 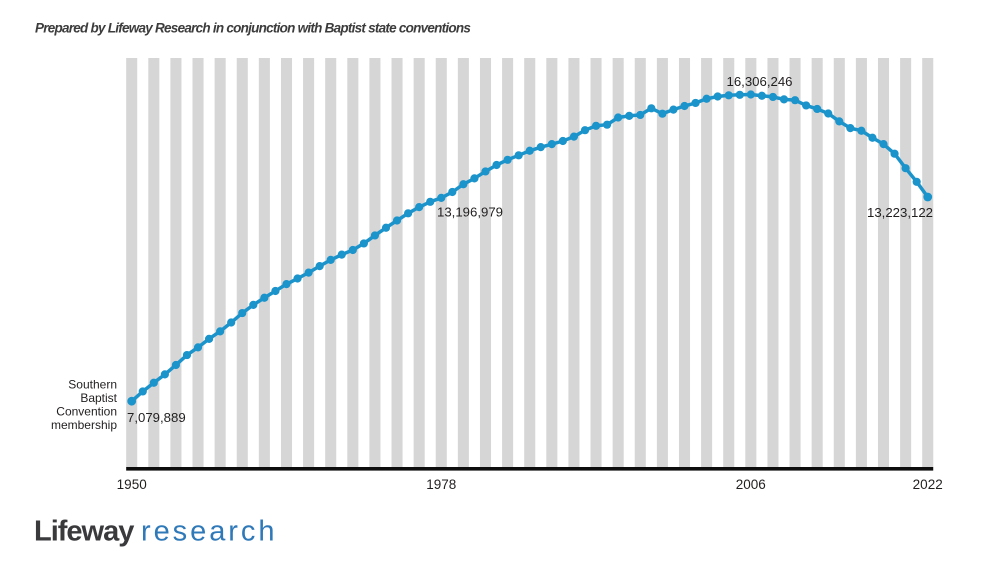 I want to click on svg-text: 2022, so click(x=928, y=484).